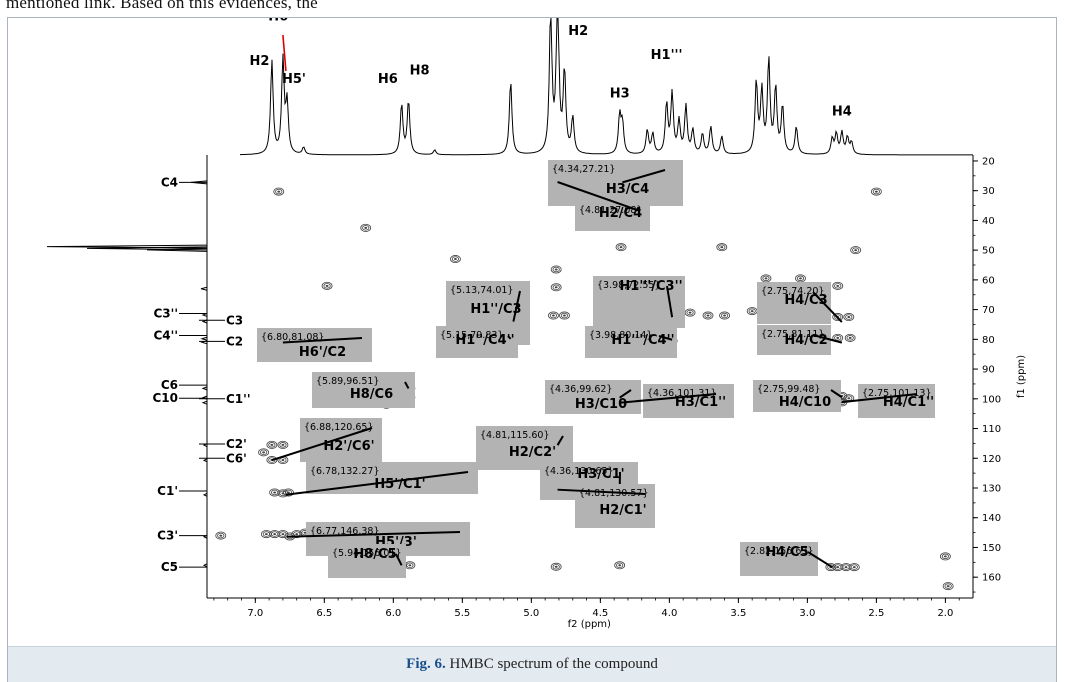 This screenshot has height=682, width=1066. I want to click on correlation-group: {5.15,79.83}H1''/C4'', so click(477, 342).